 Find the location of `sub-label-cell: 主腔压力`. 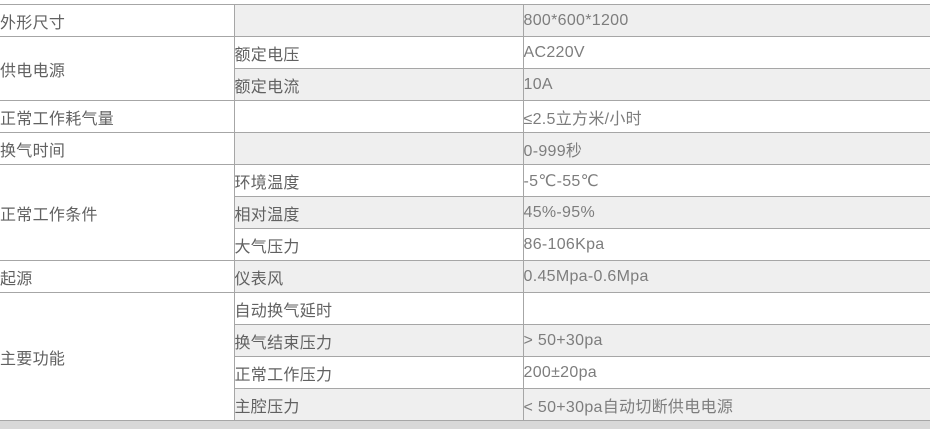

sub-label-cell: 主腔压力 is located at coordinates (378, 404).